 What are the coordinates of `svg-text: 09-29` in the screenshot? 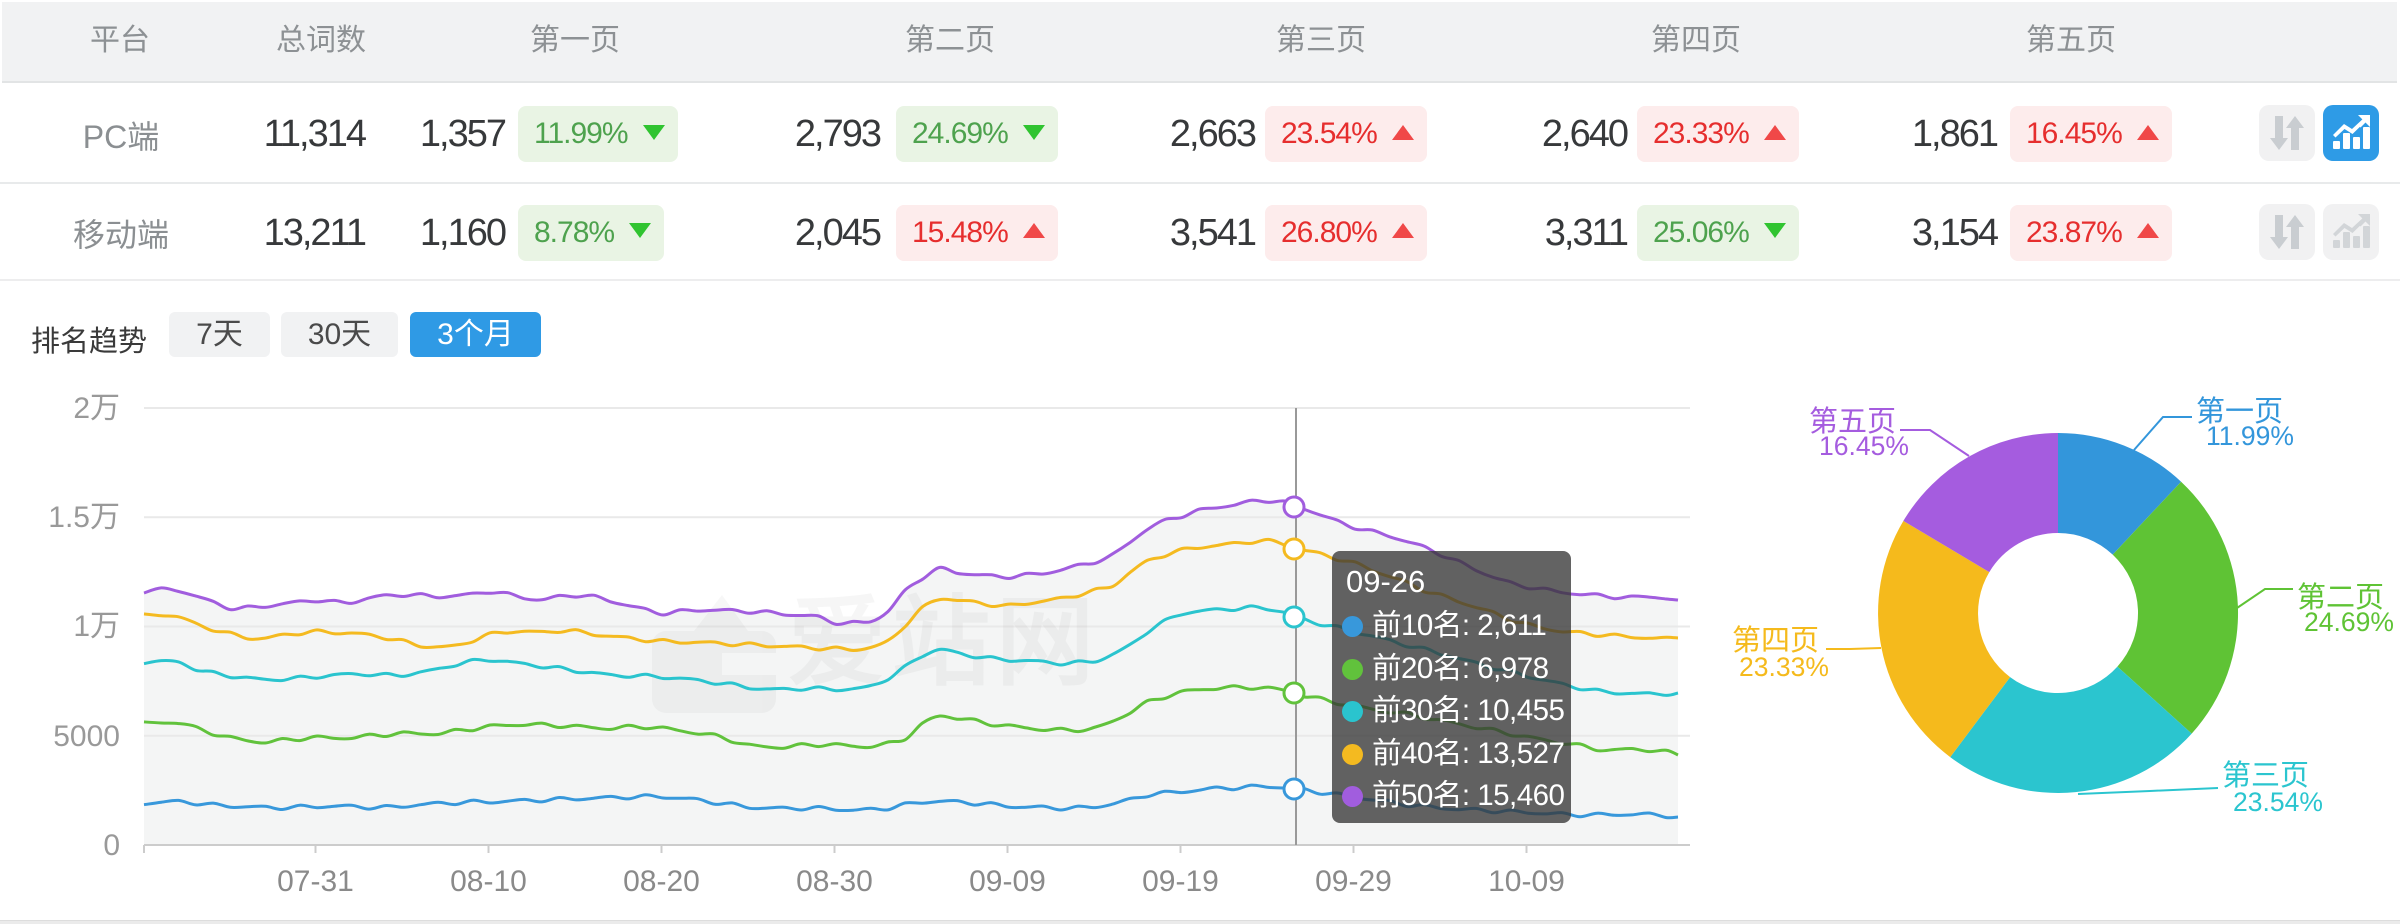 It's located at (1353, 881).